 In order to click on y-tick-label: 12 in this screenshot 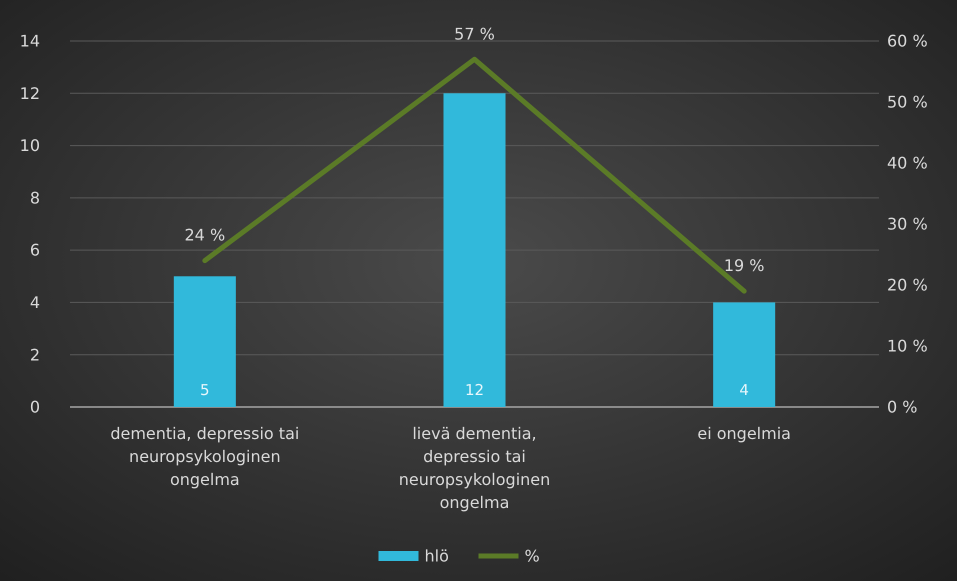, I will do `click(30, 93)`.